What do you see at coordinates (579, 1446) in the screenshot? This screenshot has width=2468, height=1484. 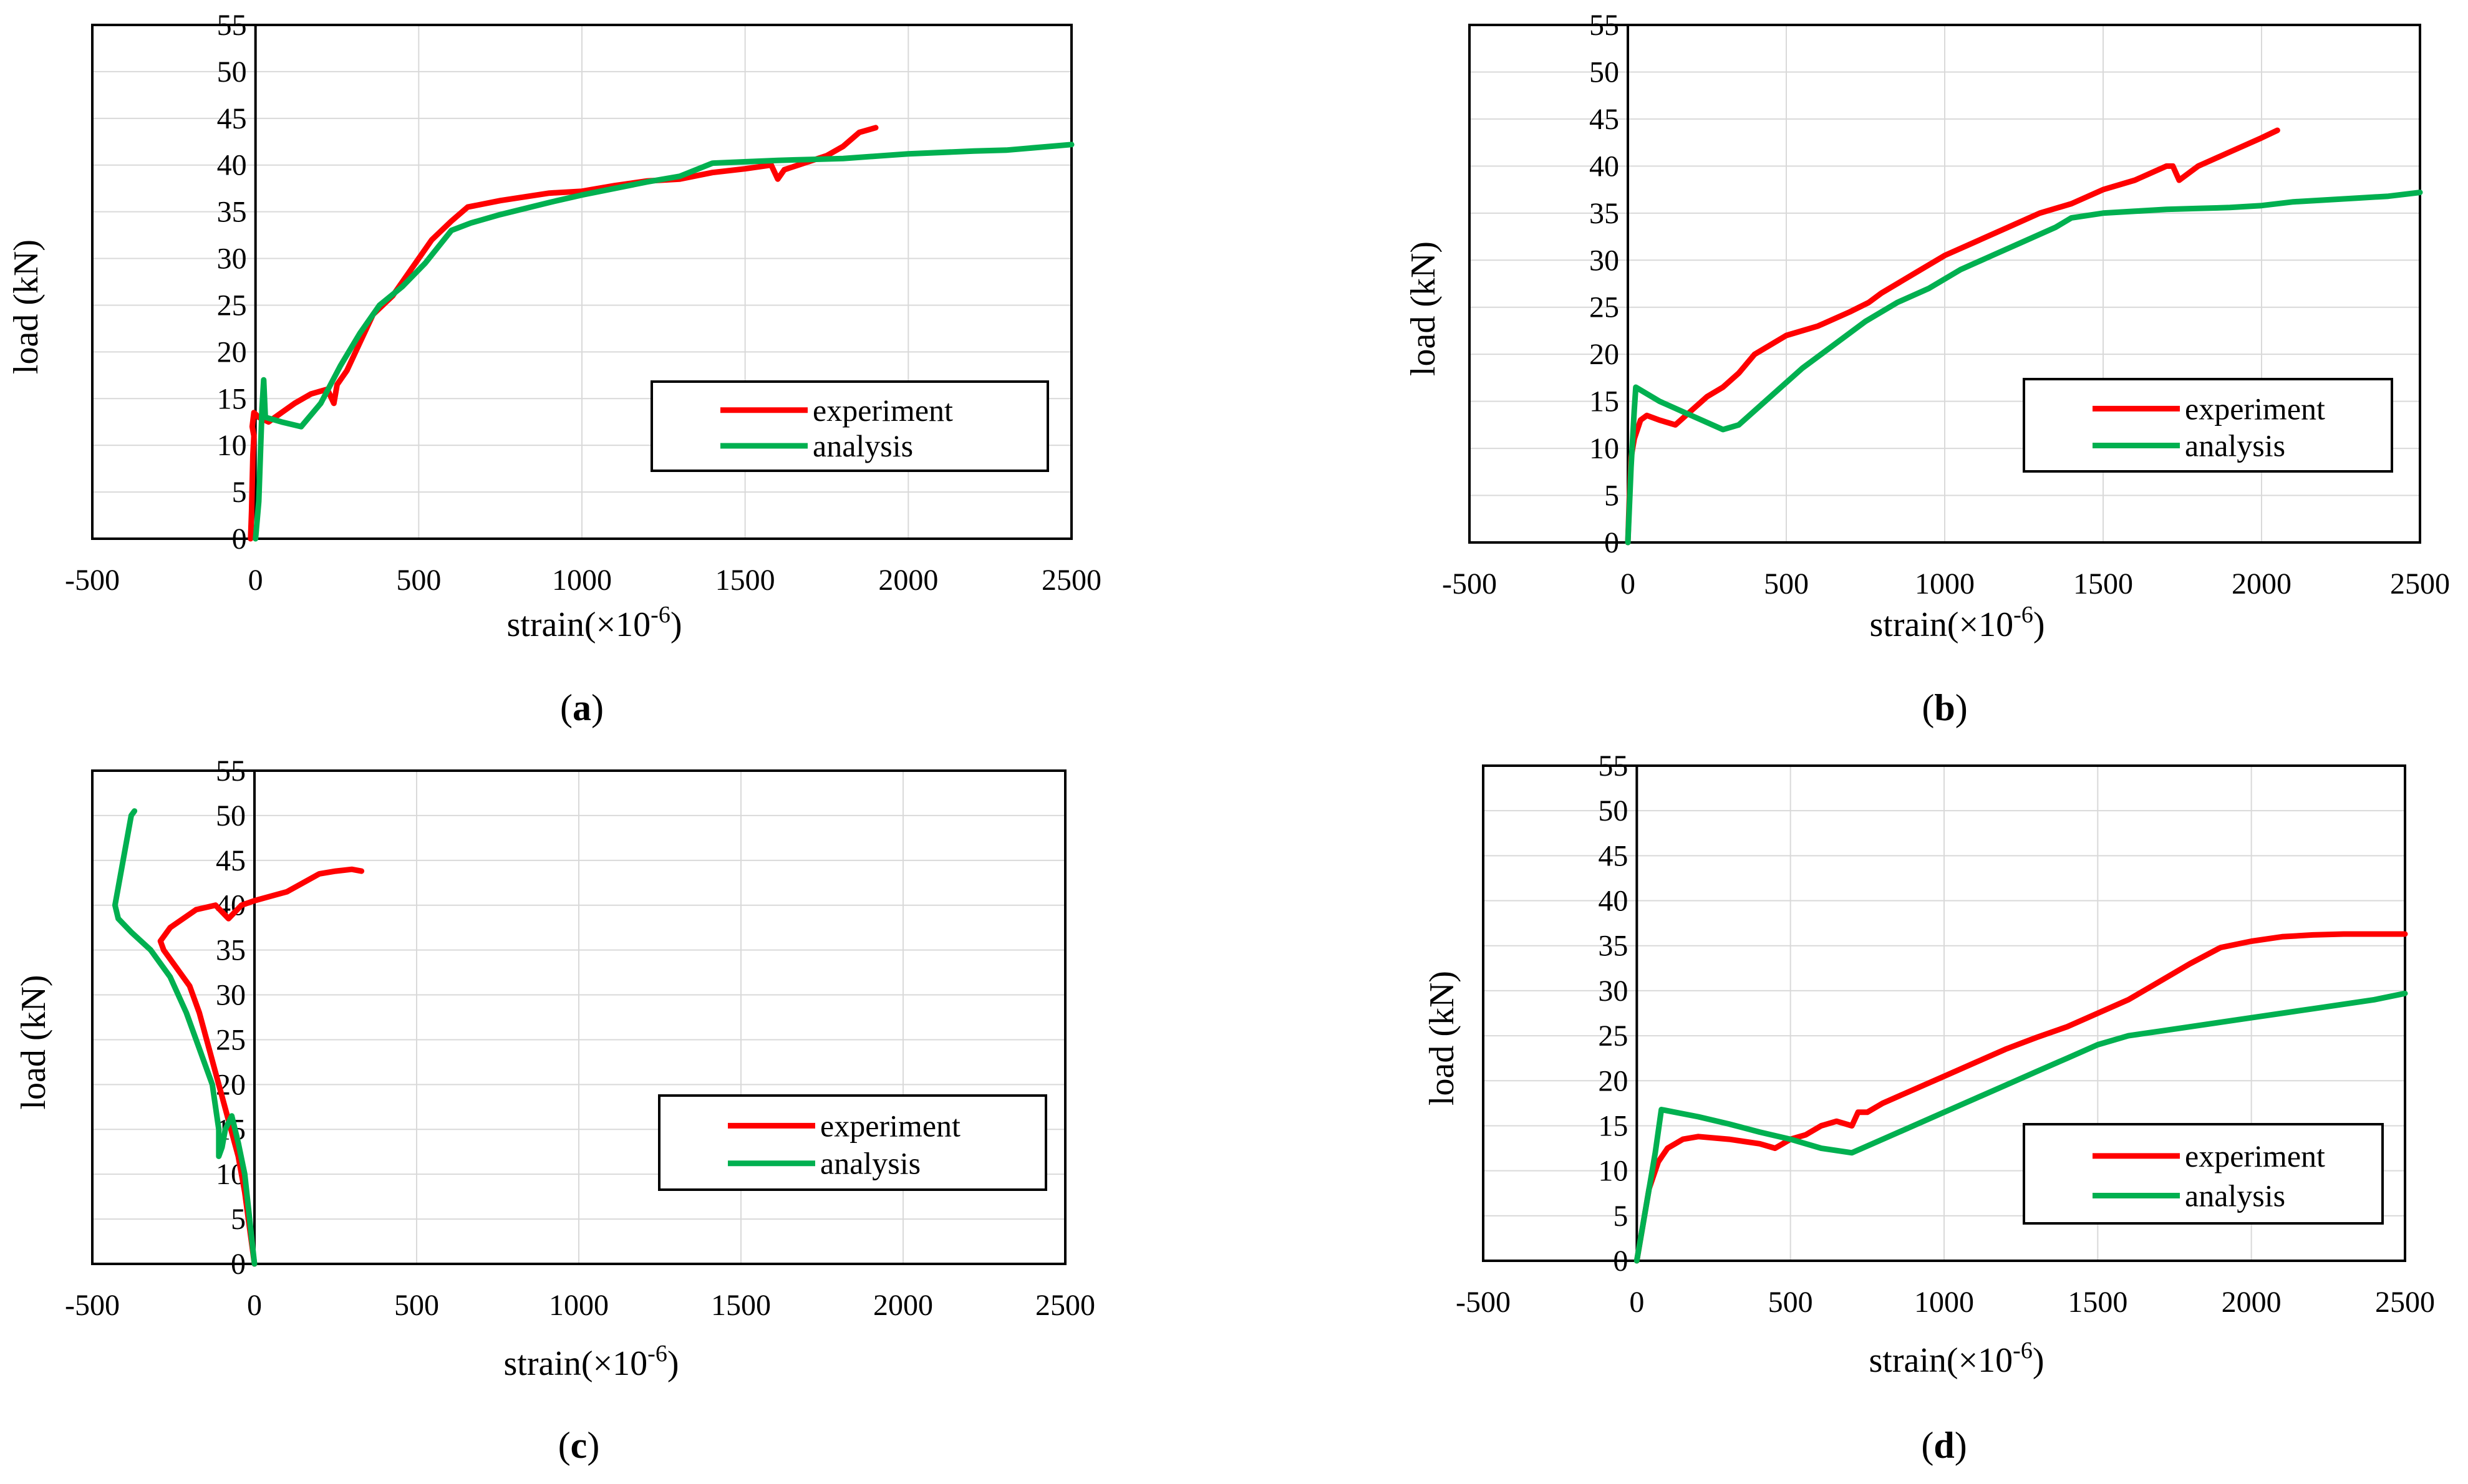 I see `panel-label: (c)` at bounding box center [579, 1446].